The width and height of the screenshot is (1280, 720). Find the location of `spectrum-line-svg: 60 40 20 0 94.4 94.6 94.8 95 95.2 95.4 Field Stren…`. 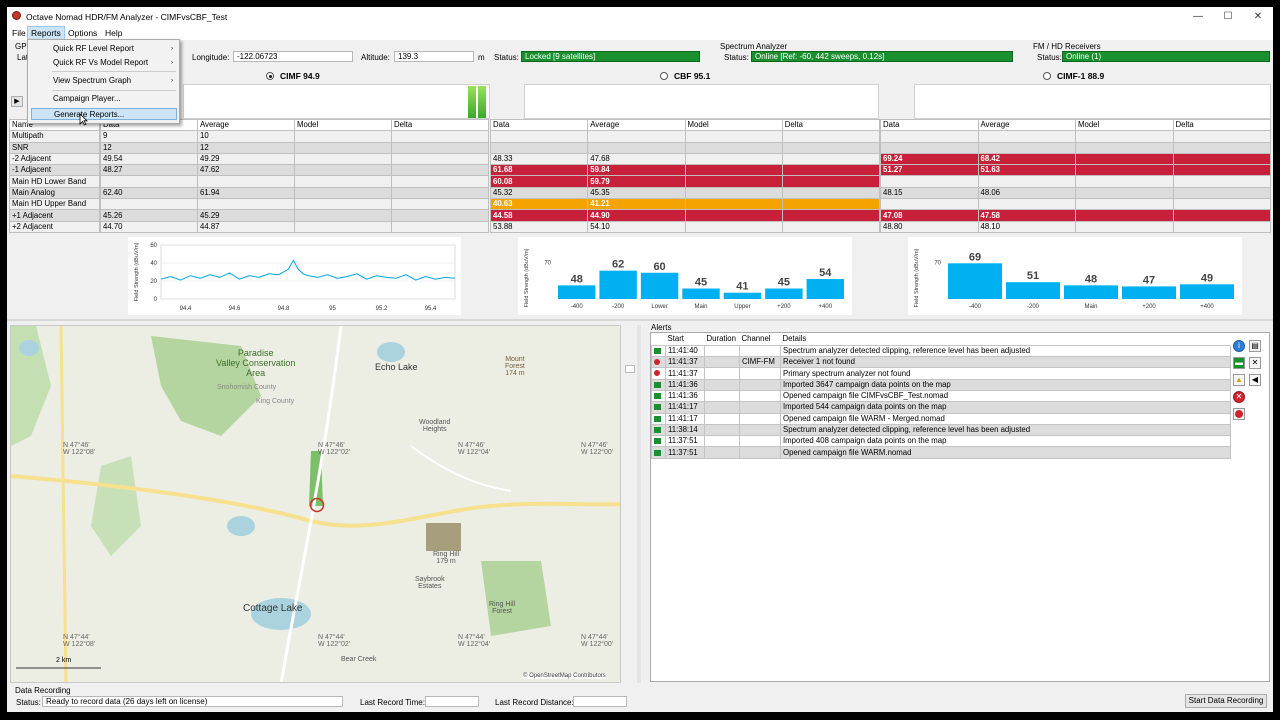

spectrum-line-svg: 60 40 20 0 94.4 94.6 94.8 95 95.2 95.4 Field Stren… is located at coordinates (295, 277).